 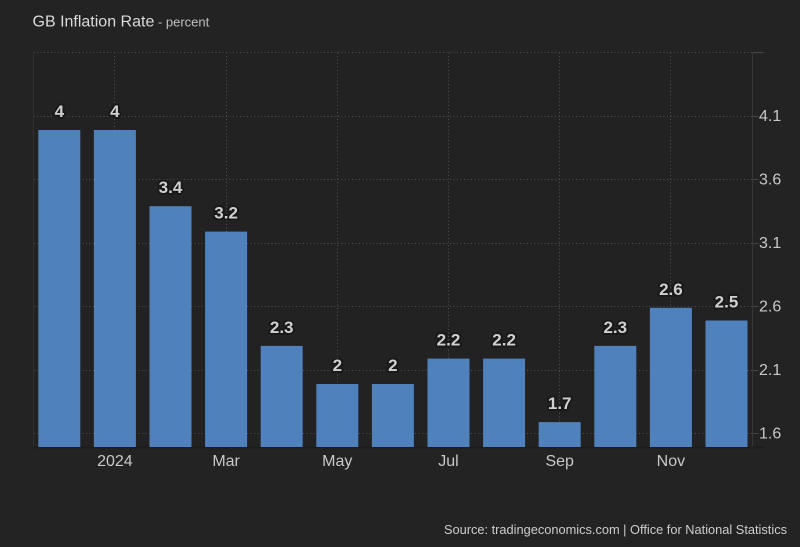 What do you see at coordinates (560, 403) in the screenshot?
I see `svg-text: 1.7` at bounding box center [560, 403].